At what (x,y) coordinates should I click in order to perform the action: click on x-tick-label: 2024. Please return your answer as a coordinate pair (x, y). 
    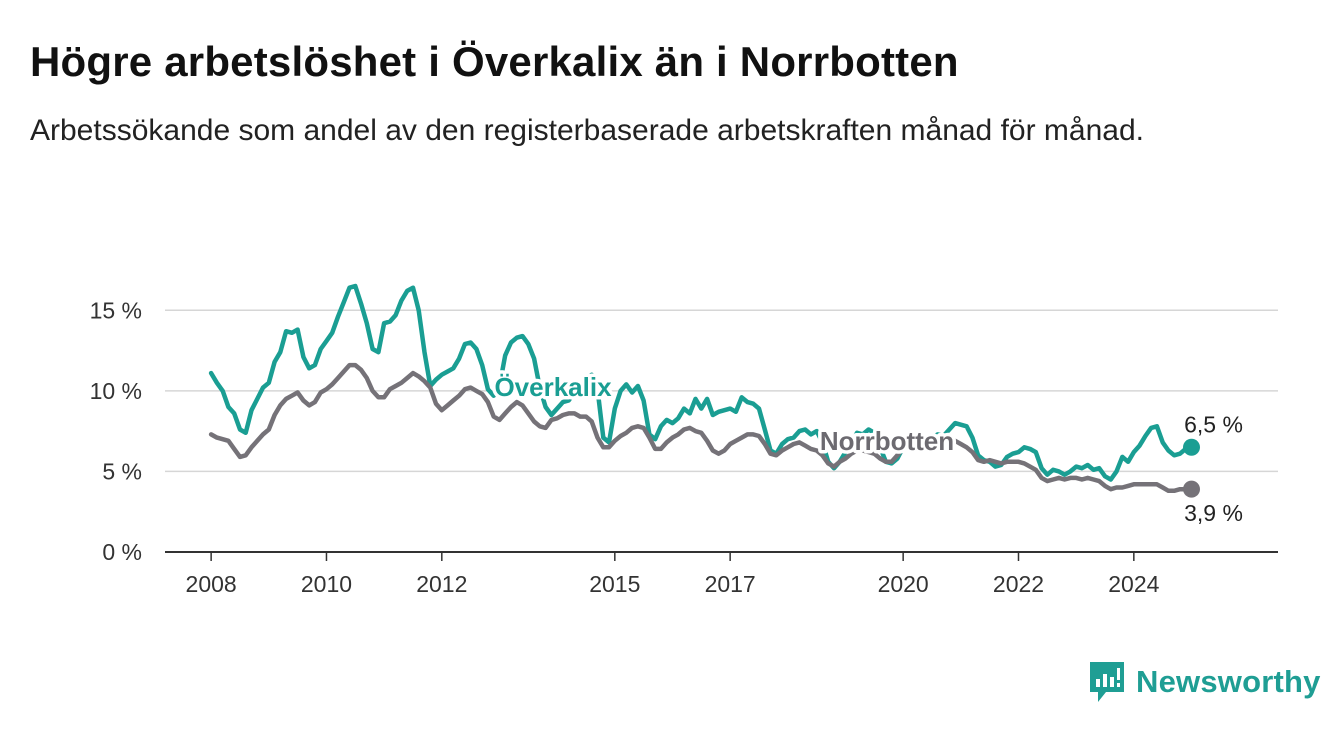
    Looking at the image, I should click on (1133, 584).